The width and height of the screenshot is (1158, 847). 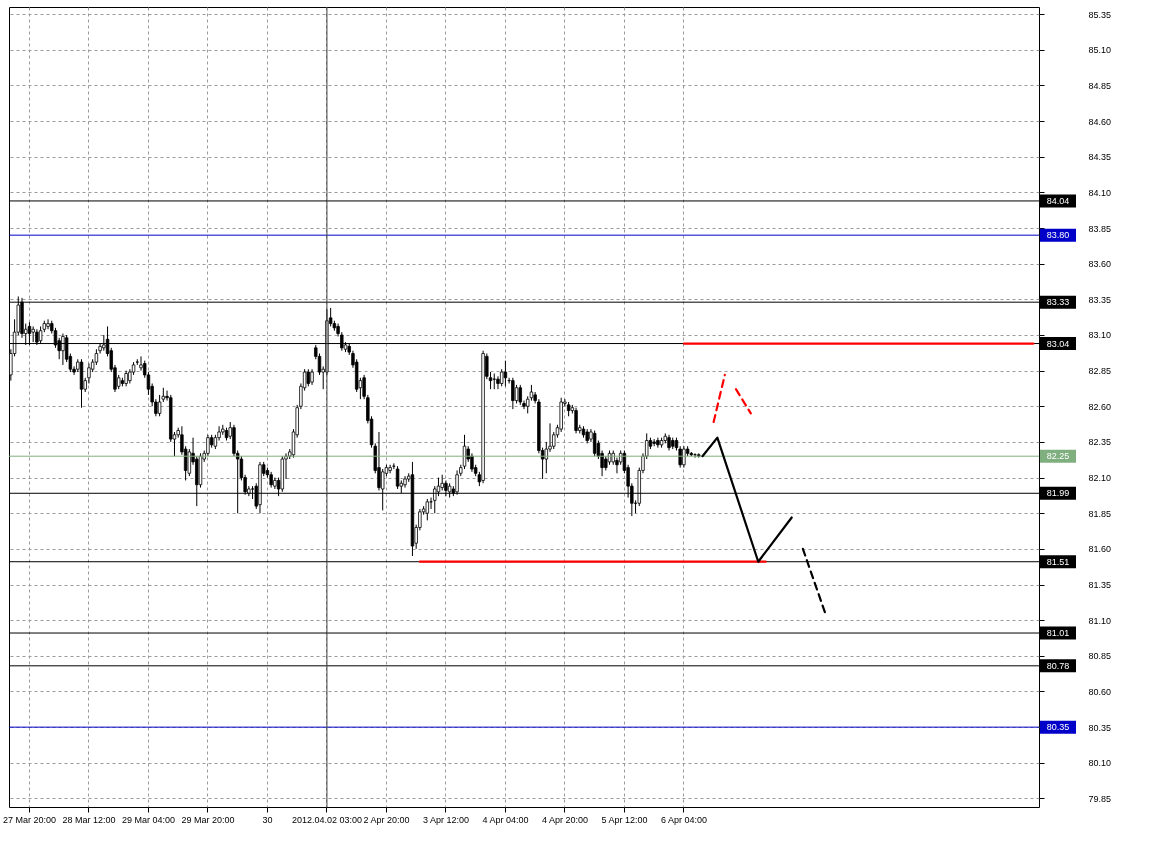 What do you see at coordinates (1058, 302) in the screenshot?
I see `ref-line-label: 83.33` at bounding box center [1058, 302].